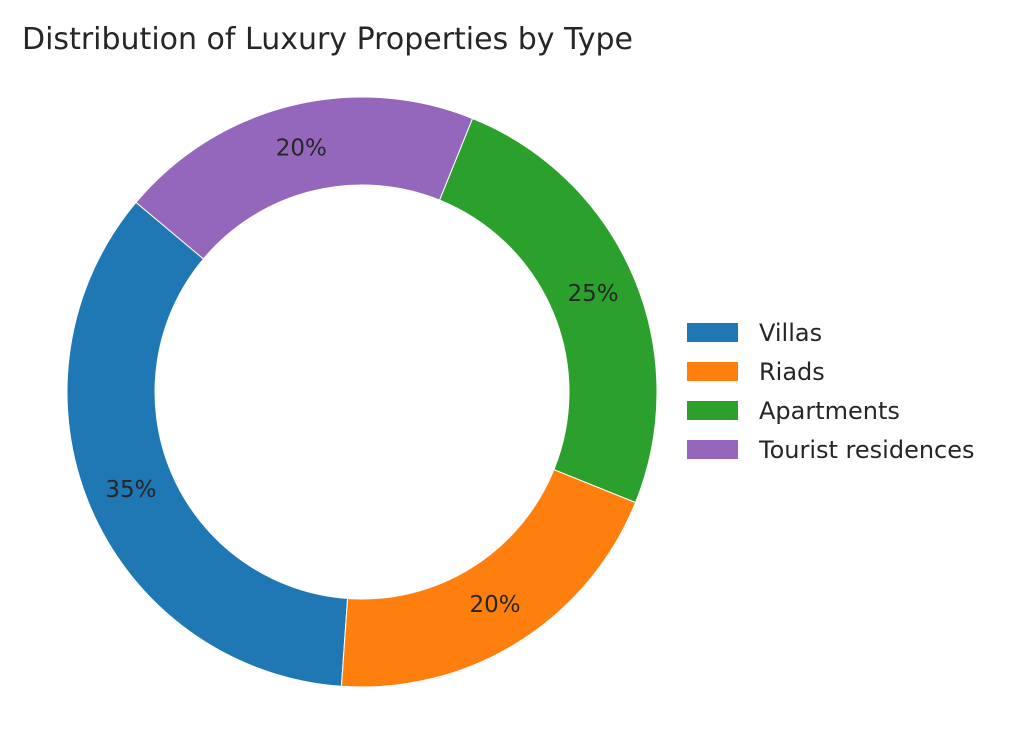  What do you see at coordinates (712, 371) in the screenshot?
I see `legend-swatch-riads` at bounding box center [712, 371].